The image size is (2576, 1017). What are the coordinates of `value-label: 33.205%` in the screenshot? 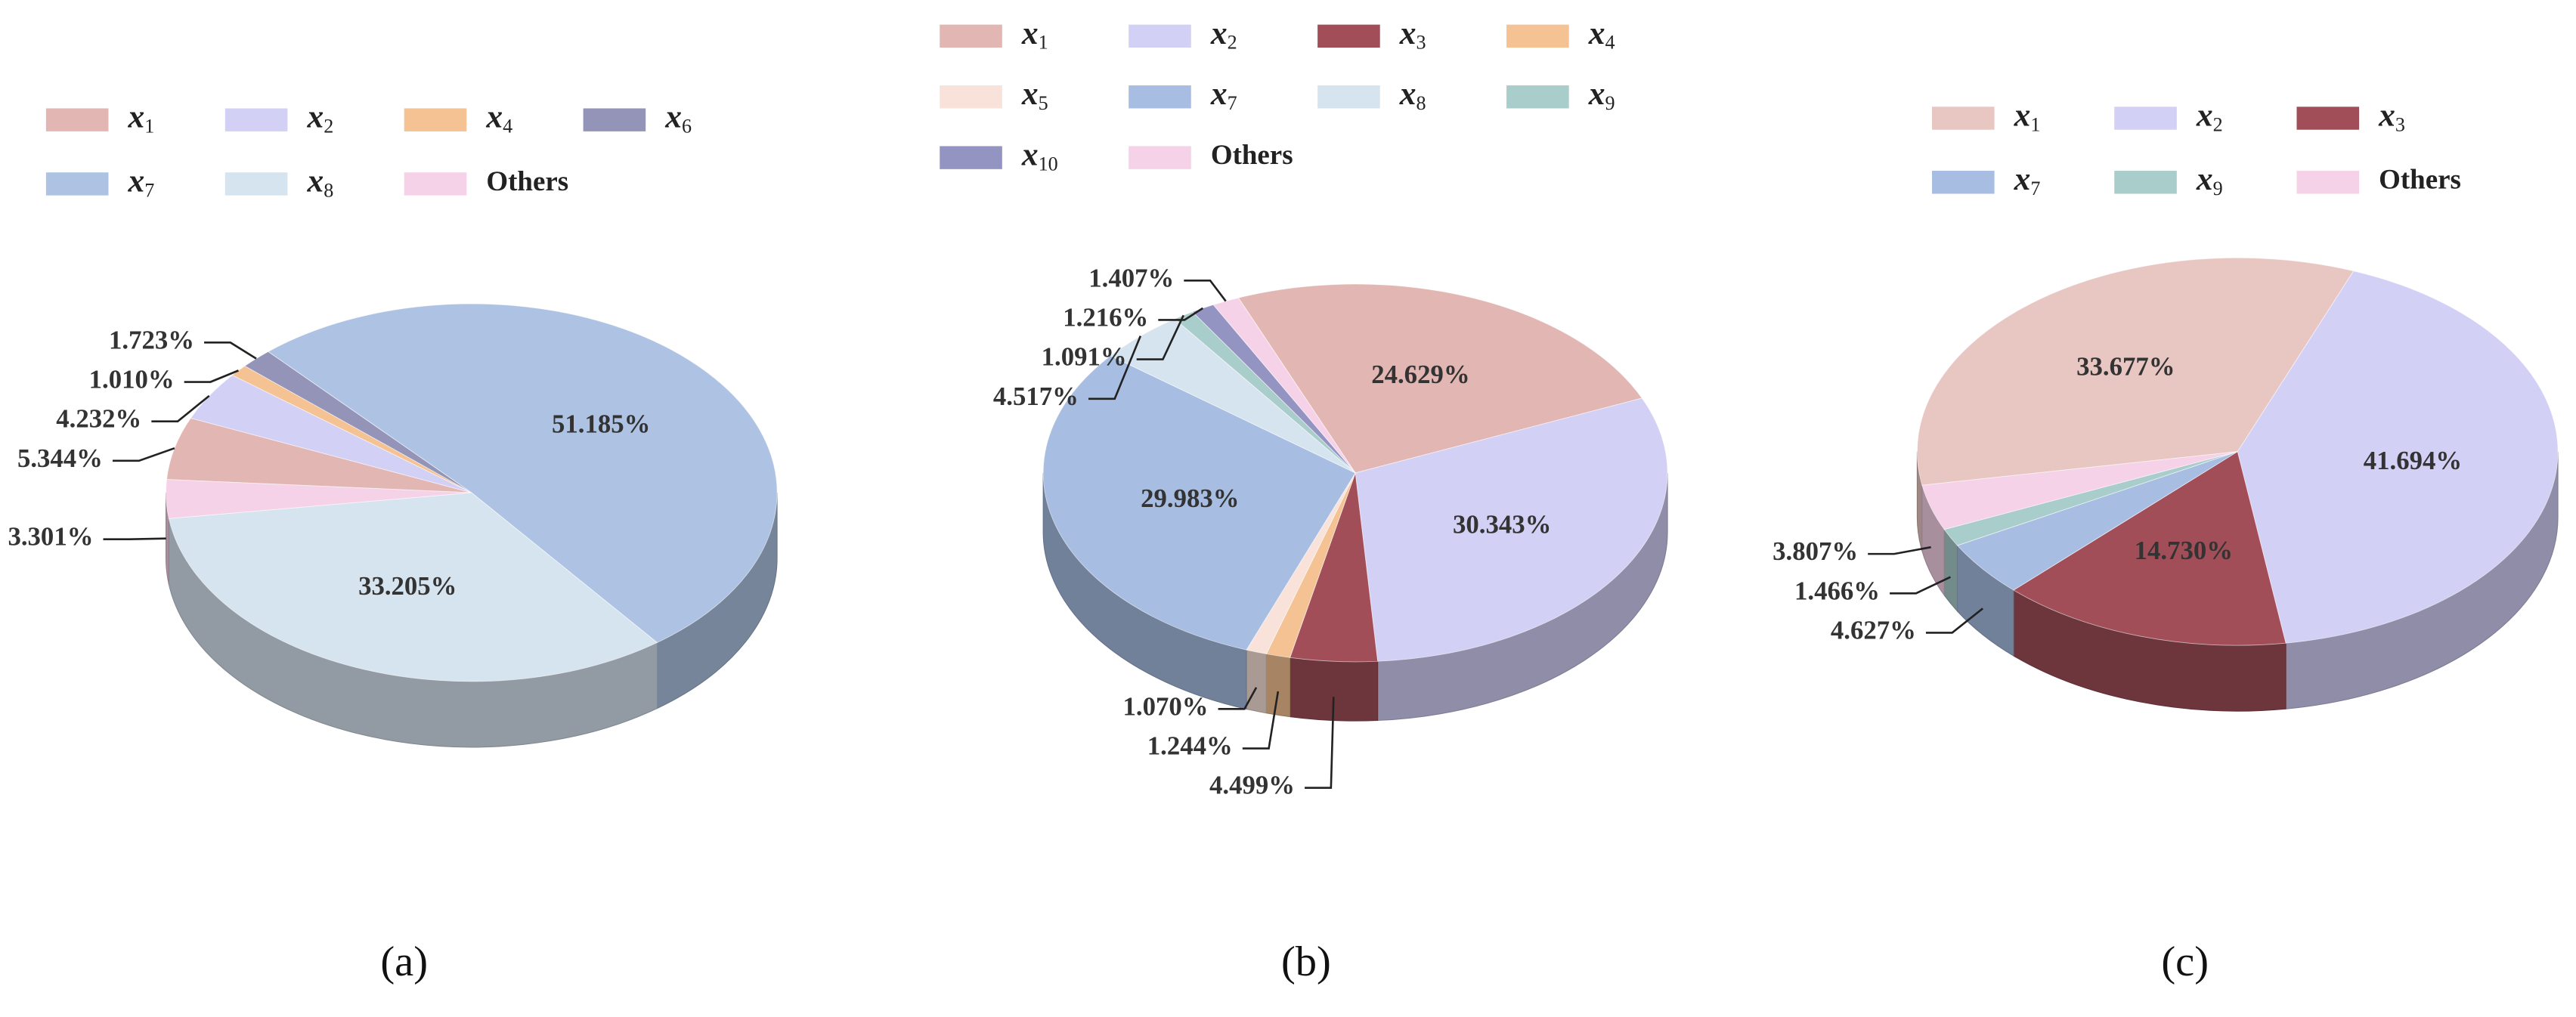 It's located at (407, 586).